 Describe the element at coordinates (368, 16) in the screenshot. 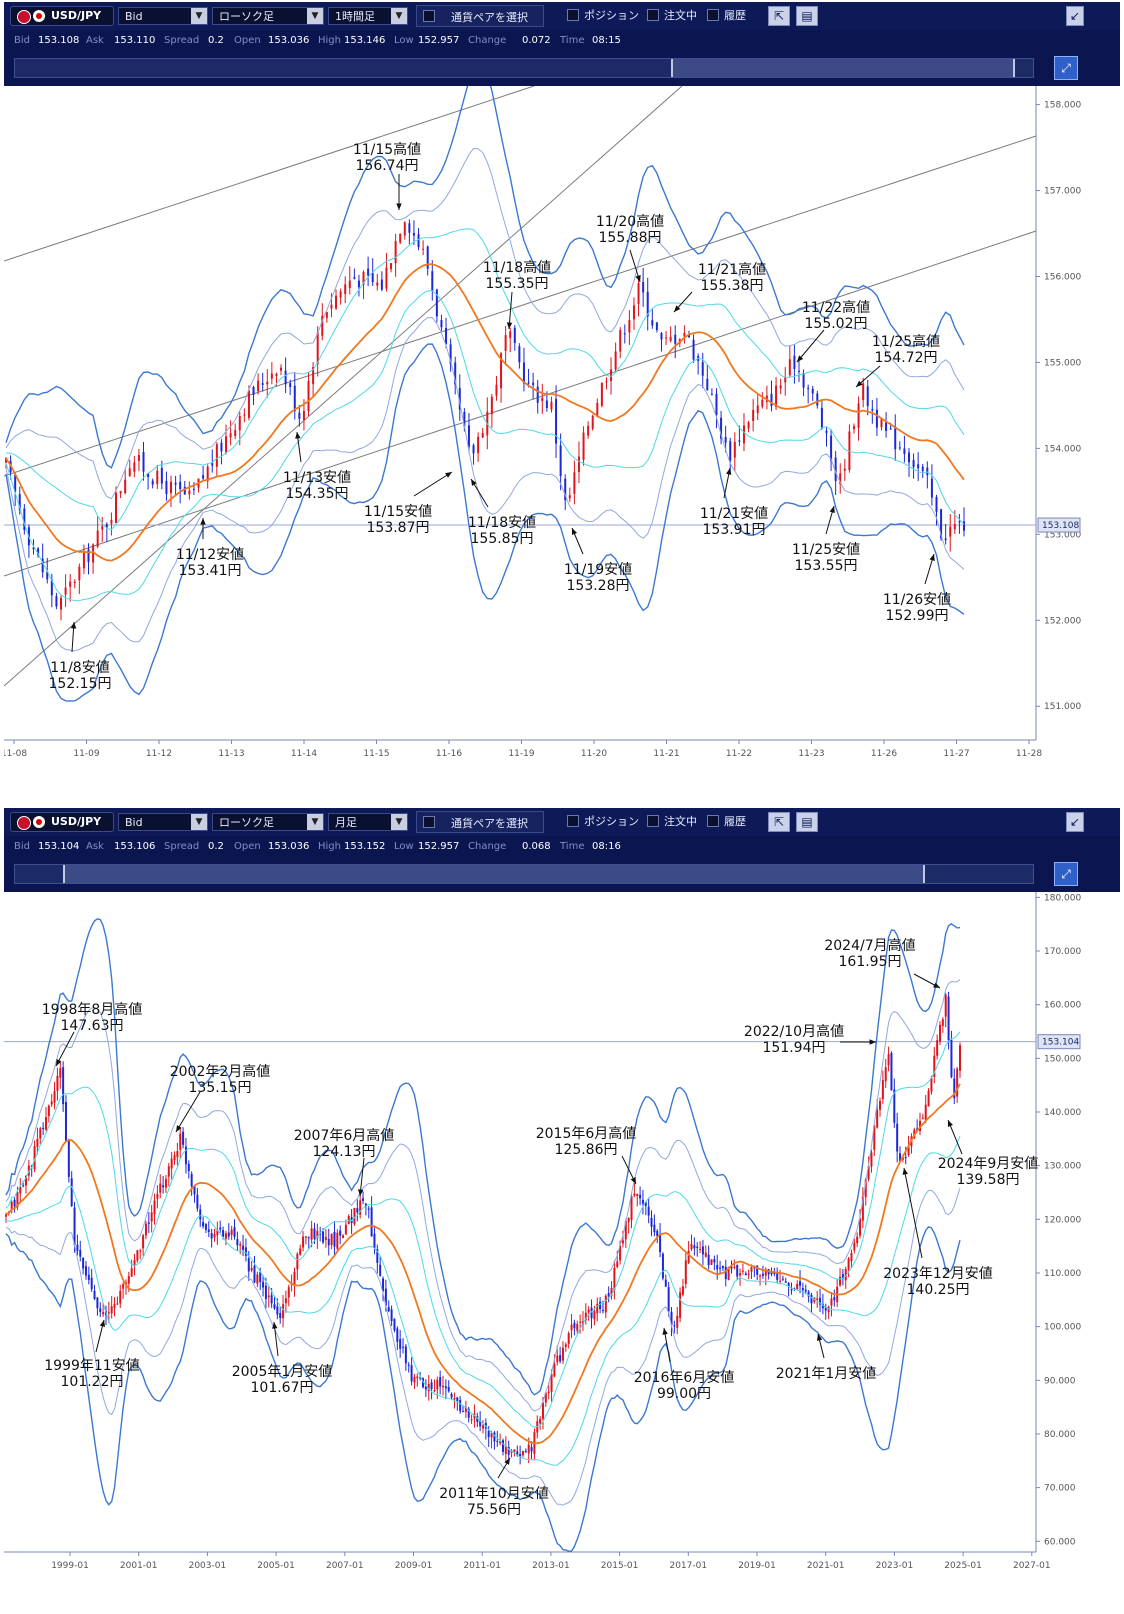

I see `timeframe-select: 1時間足 ▼` at that location.